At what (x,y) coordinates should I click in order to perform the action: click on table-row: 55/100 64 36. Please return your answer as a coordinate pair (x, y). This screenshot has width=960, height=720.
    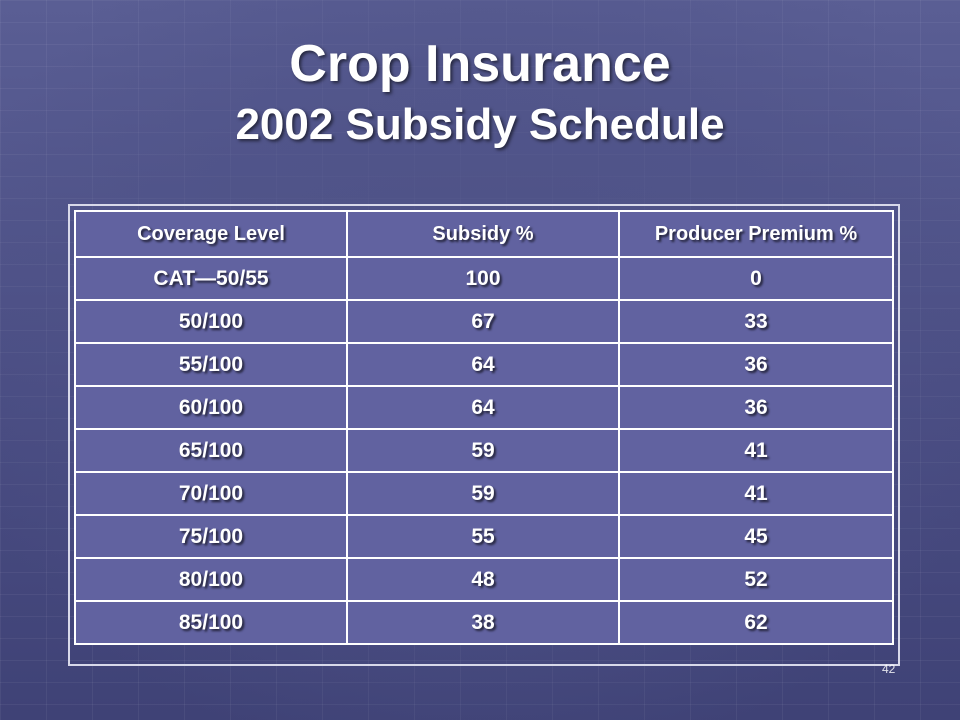
    Looking at the image, I should click on (484, 364).